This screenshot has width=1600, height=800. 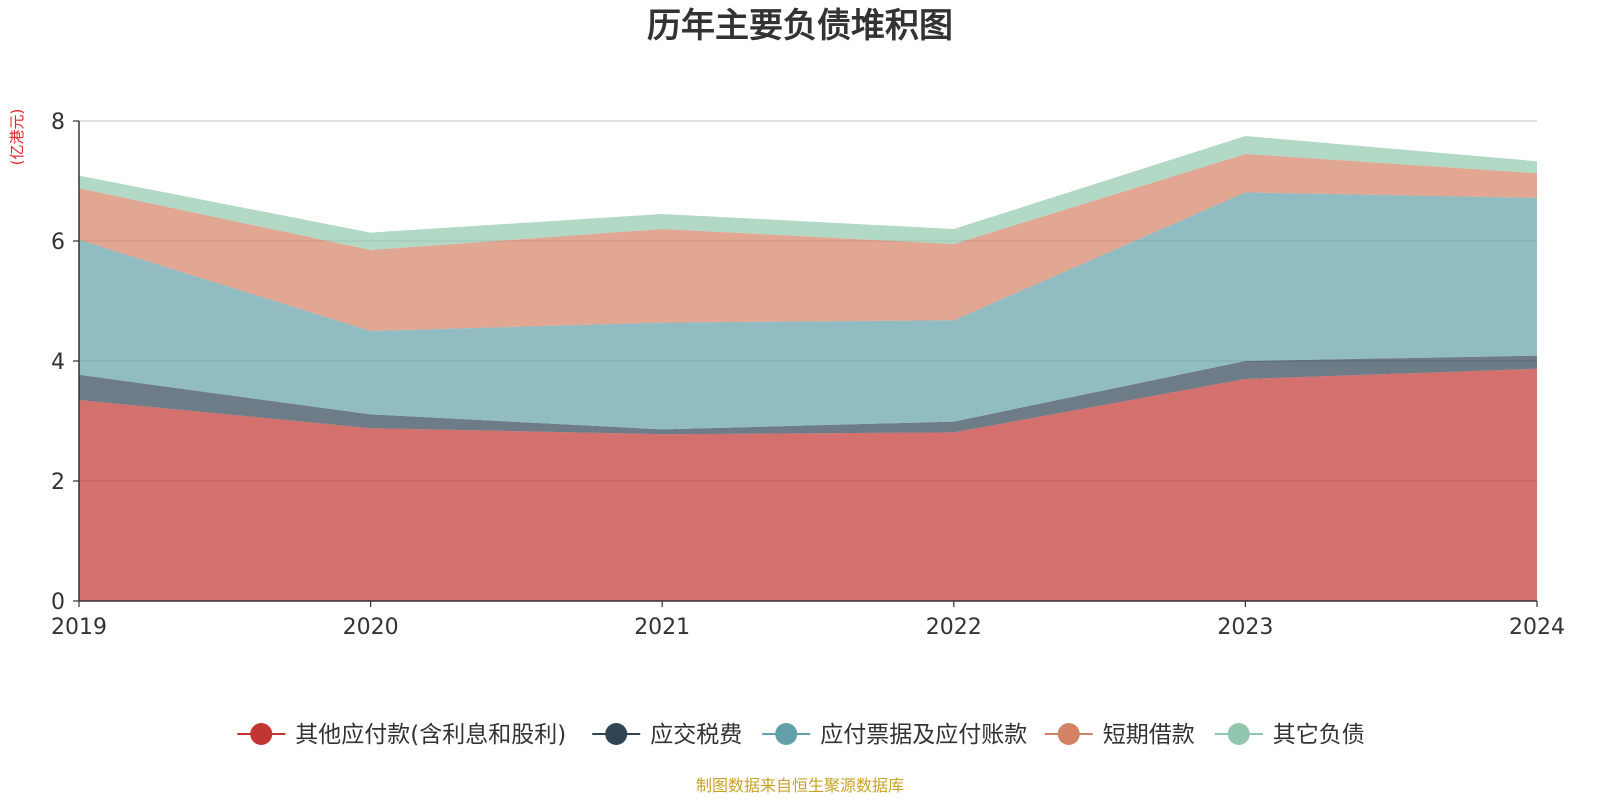 What do you see at coordinates (58, 122) in the screenshot?
I see `y-tick-label: 8` at bounding box center [58, 122].